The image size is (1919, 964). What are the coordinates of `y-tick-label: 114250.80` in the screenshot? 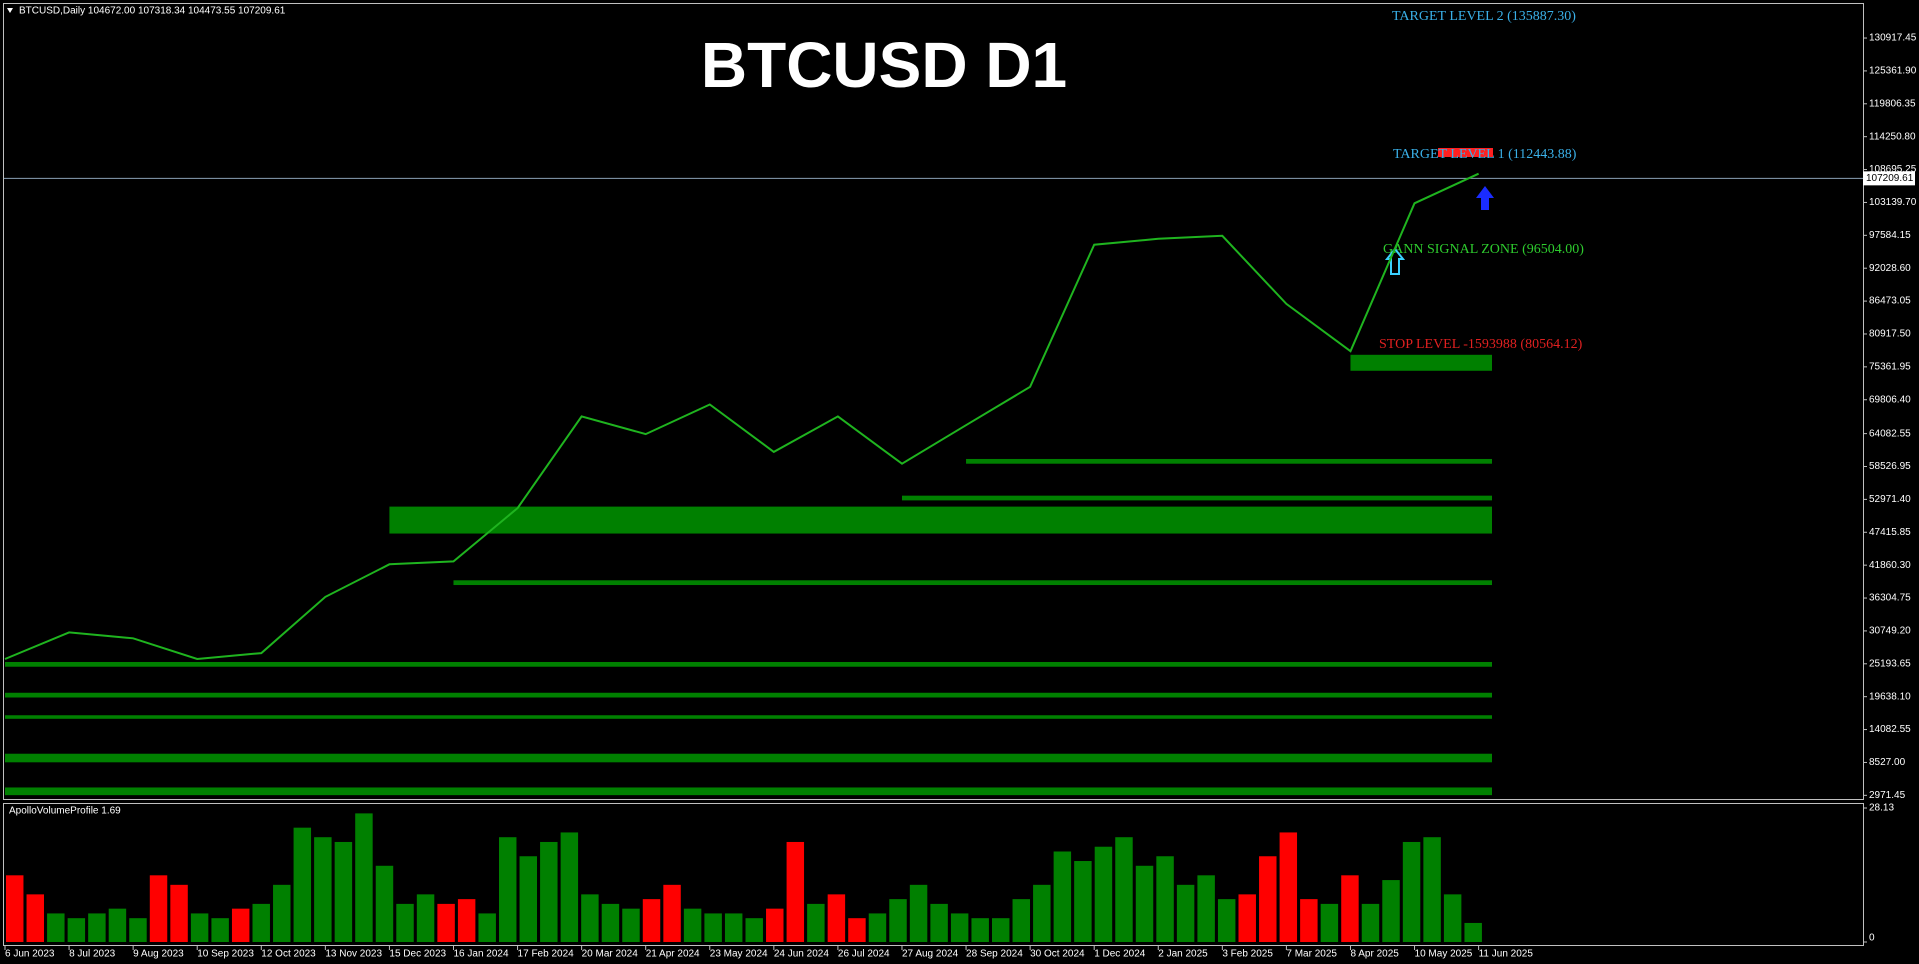 It's located at (1892, 136).